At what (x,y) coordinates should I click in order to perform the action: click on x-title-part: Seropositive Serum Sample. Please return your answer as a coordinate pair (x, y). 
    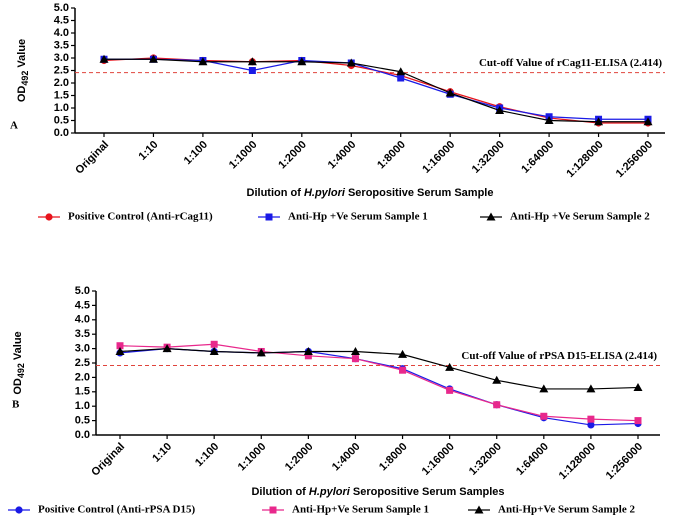
    Looking at the image, I should click on (419, 193).